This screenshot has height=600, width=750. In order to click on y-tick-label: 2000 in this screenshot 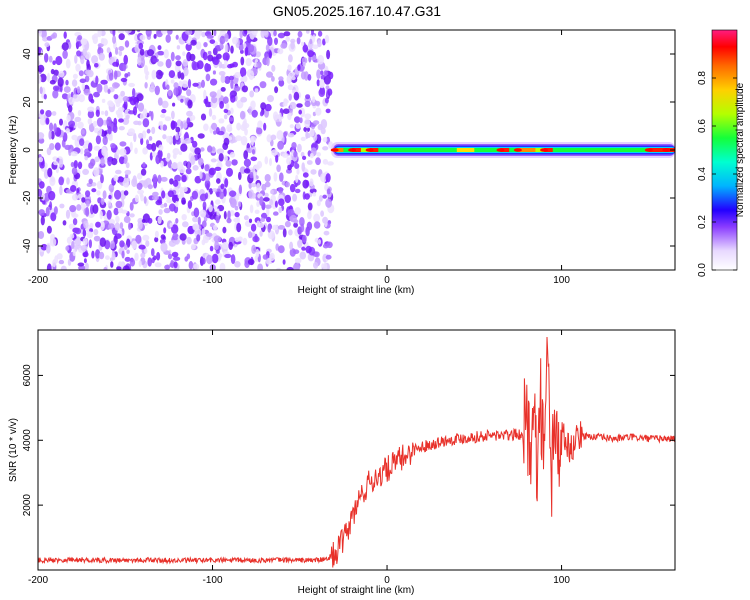, I will do `click(27, 505)`.